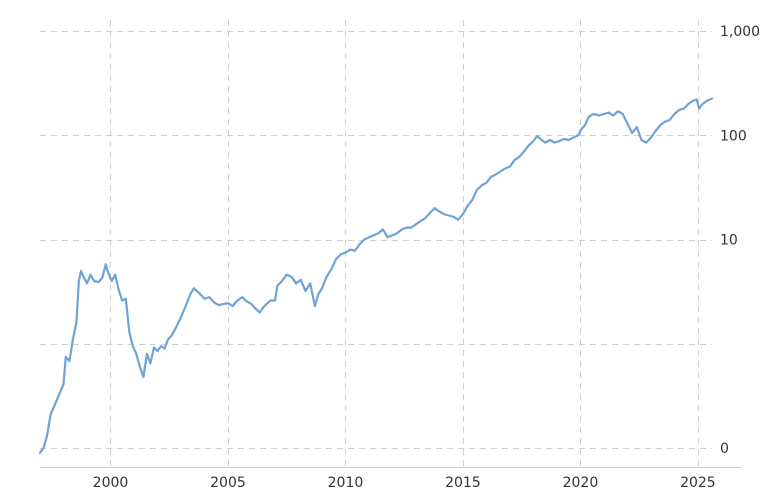 The height and width of the screenshot is (501, 784). I want to click on x-tick-labels: 2000 2005 2010 2015 2020 2025, so click(404, 483).